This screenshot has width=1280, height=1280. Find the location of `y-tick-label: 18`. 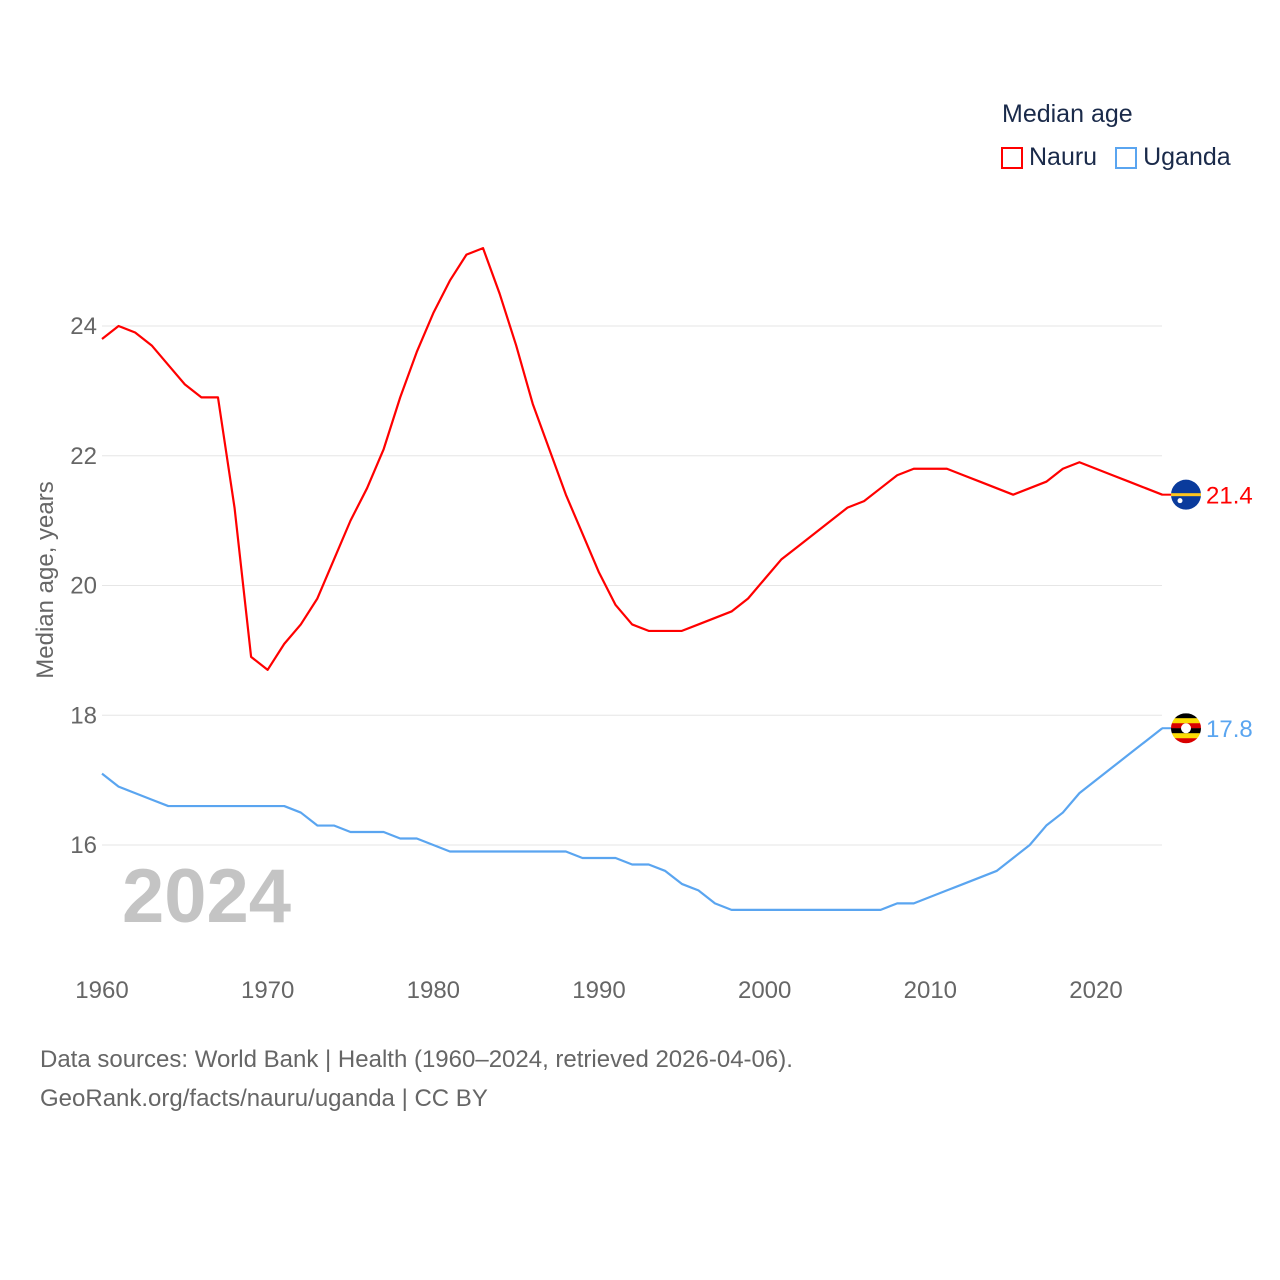

y-tick-label: 18 is located at coordinates (83, 715).